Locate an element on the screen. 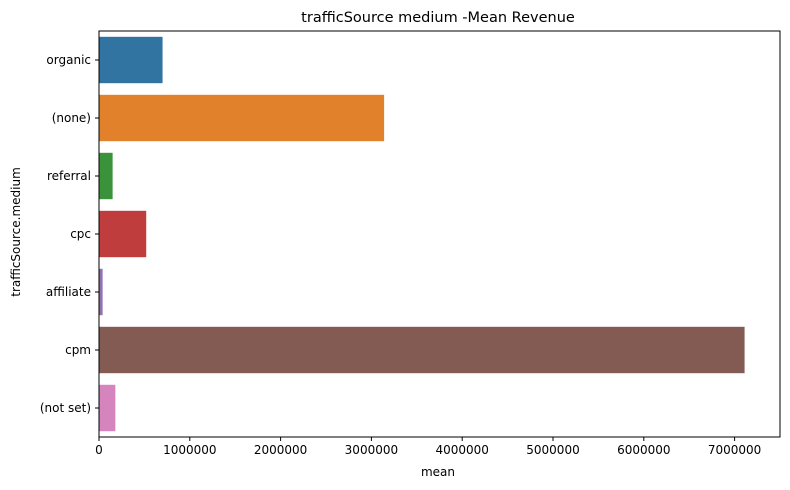 The height and width of the screenshot is (490, 790). y-tick-label: organic is located at coordinates (68, 60).